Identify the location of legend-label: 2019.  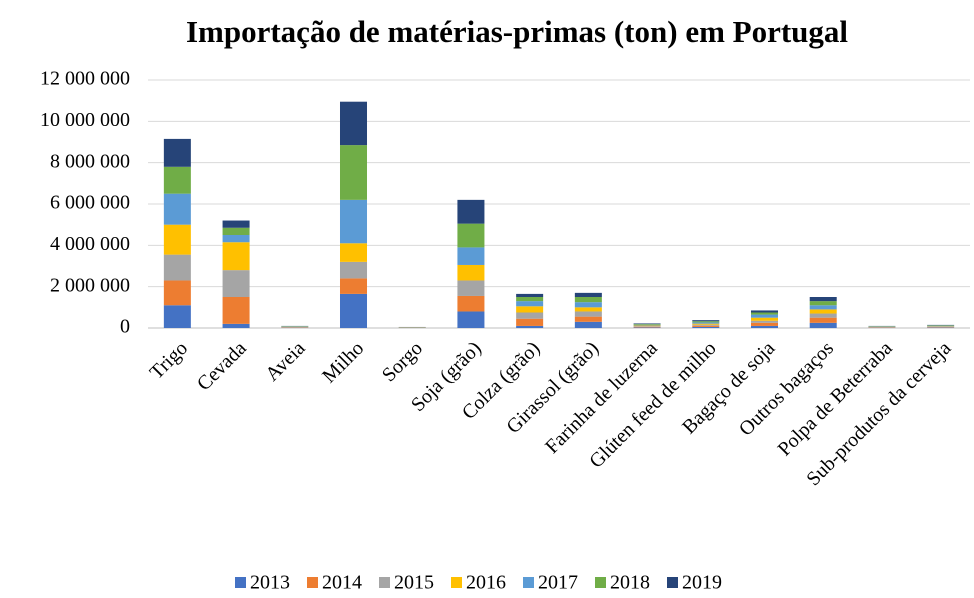
(702, 583).